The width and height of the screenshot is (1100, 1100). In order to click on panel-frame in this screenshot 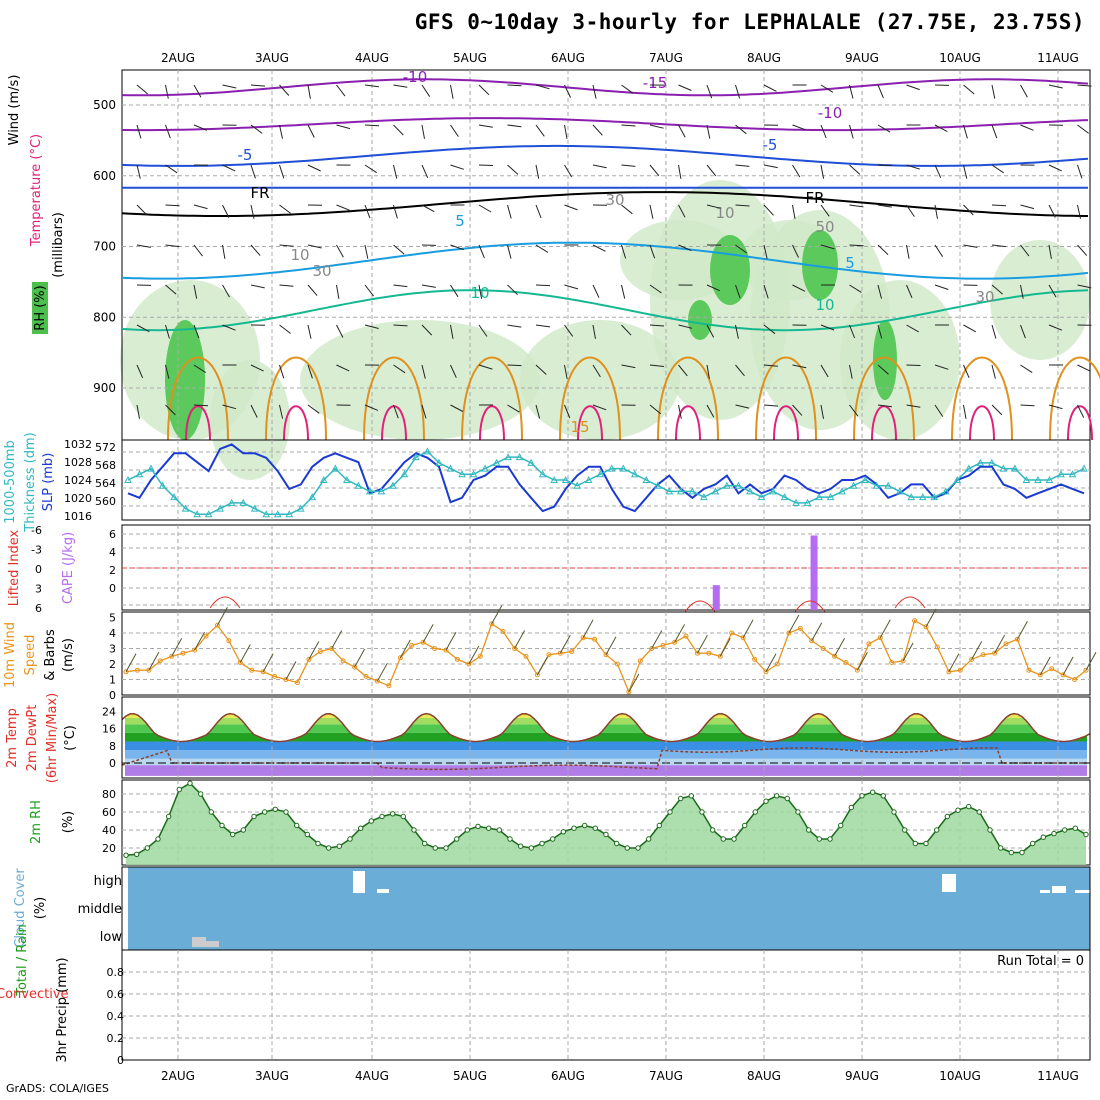, I will do `click(606, 480)`.